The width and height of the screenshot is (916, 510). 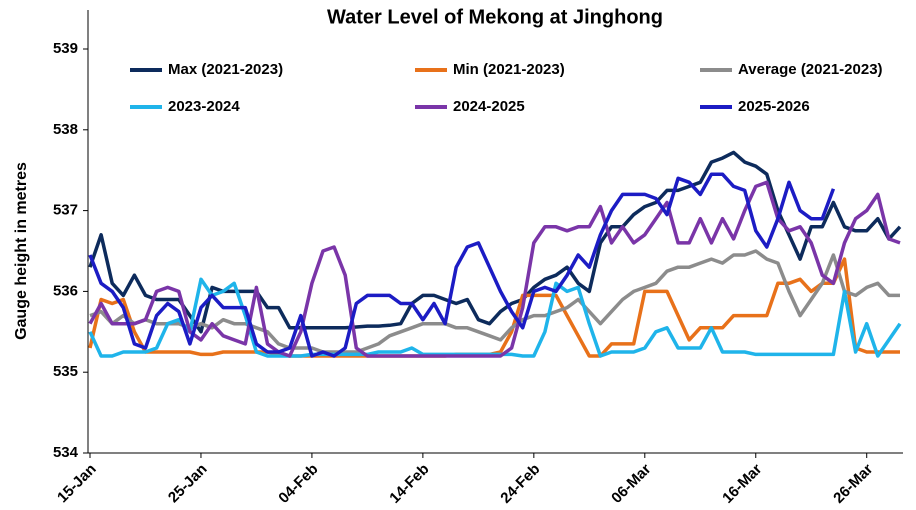 I want to click on x-tick-label: 04-Feb, so click(x=298, y=484).